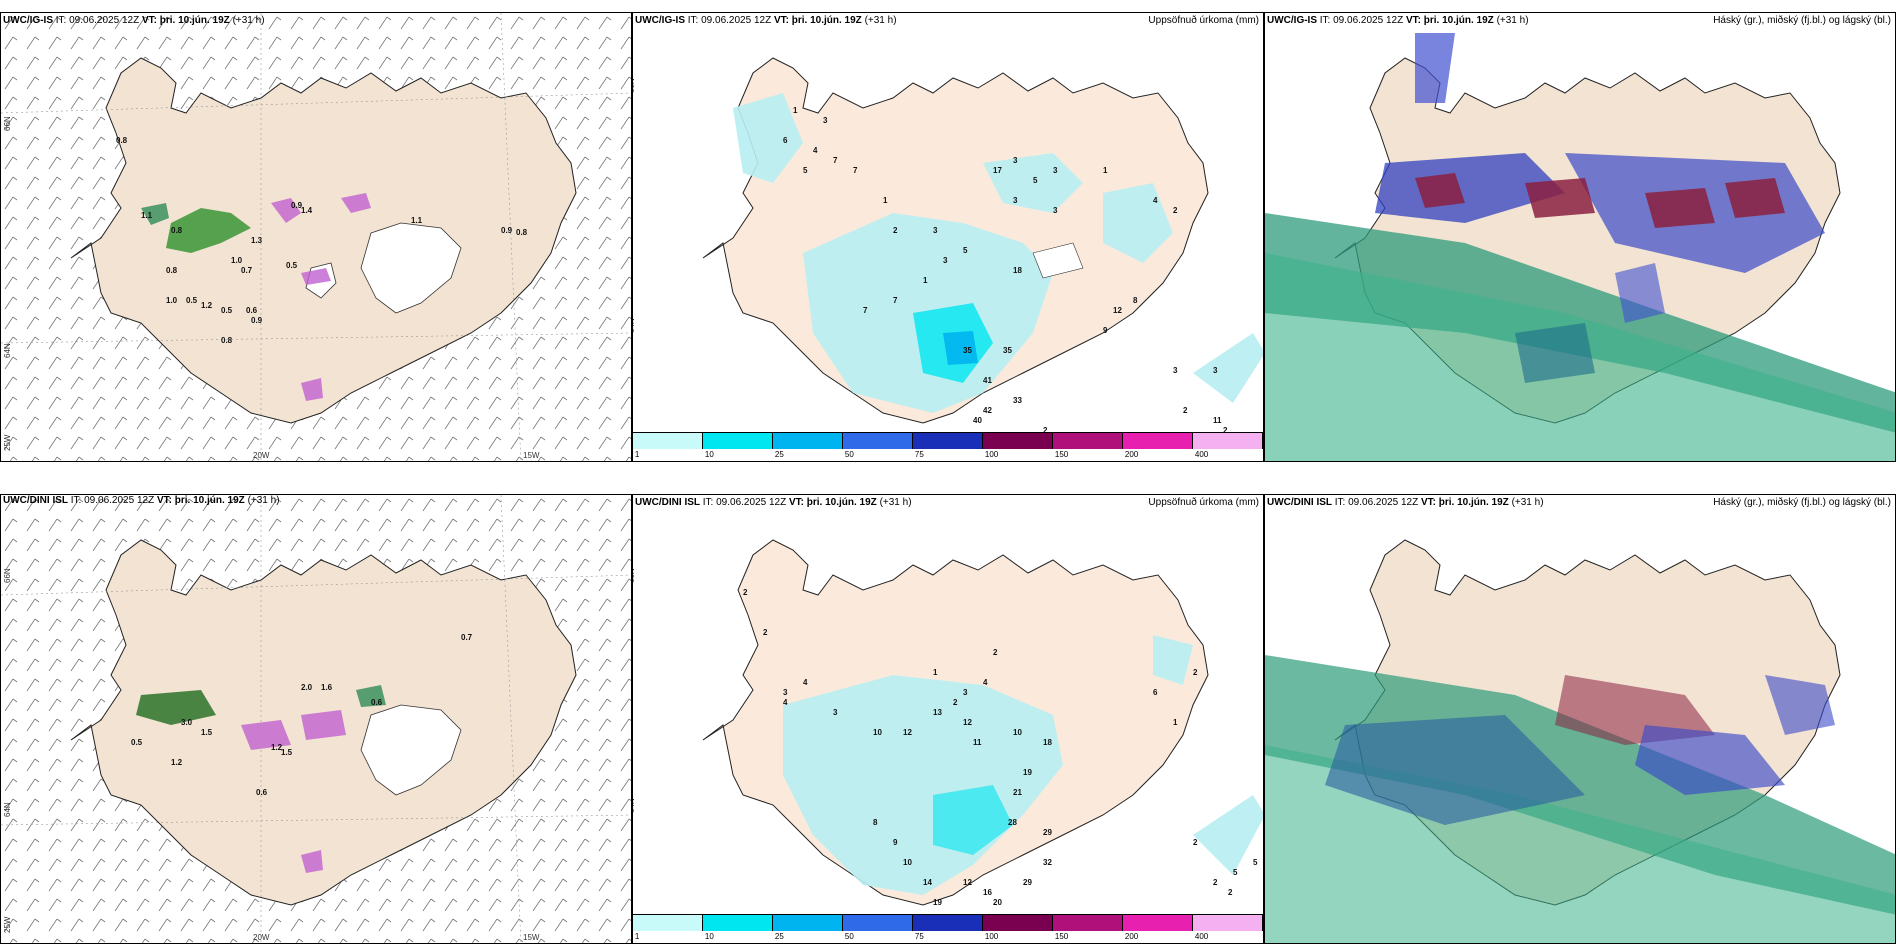  Describe the element at coordinates (895, 842) in the screenshot. I see `precip-bottom-value-25: 9` at that location.